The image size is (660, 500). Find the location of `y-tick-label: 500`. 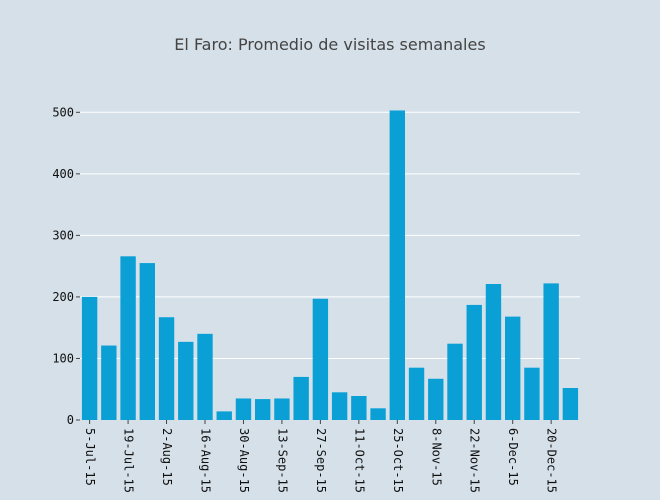

y-tick-label: 500 is located at coordinates (63, 112).